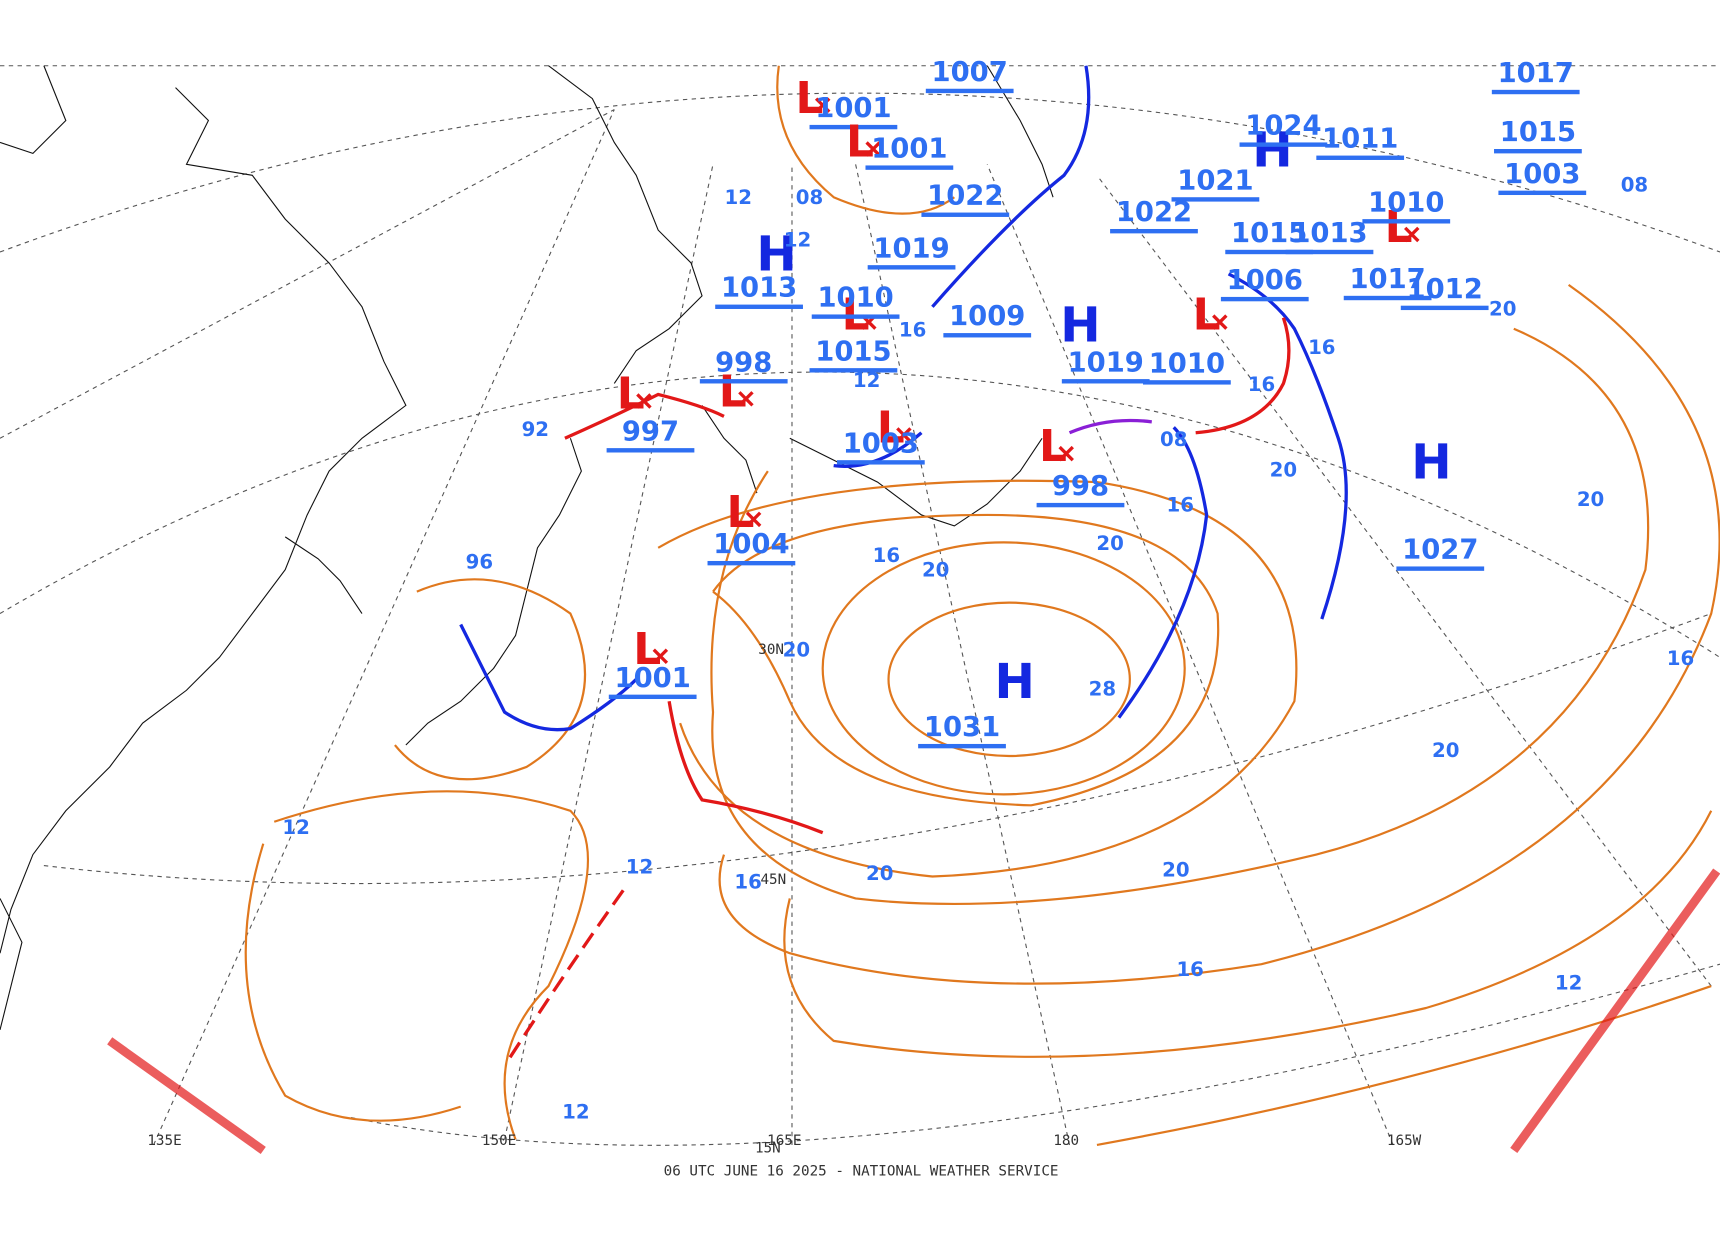  What do you see at coordinates (809, 197) in the screenshot?
I see `isobar-label: 08` at bounding box center [809, 197].